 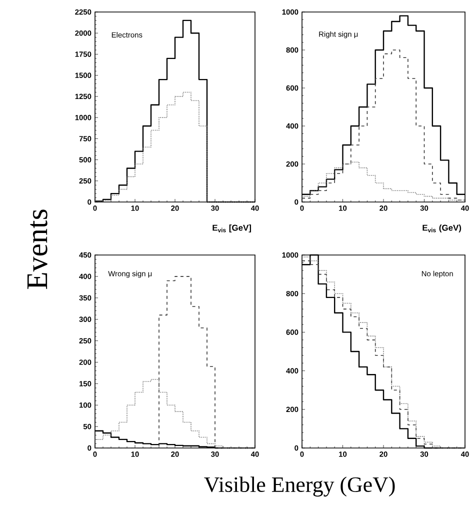 I want to click on y-axis-title: Events, so click(x=37, y=250).